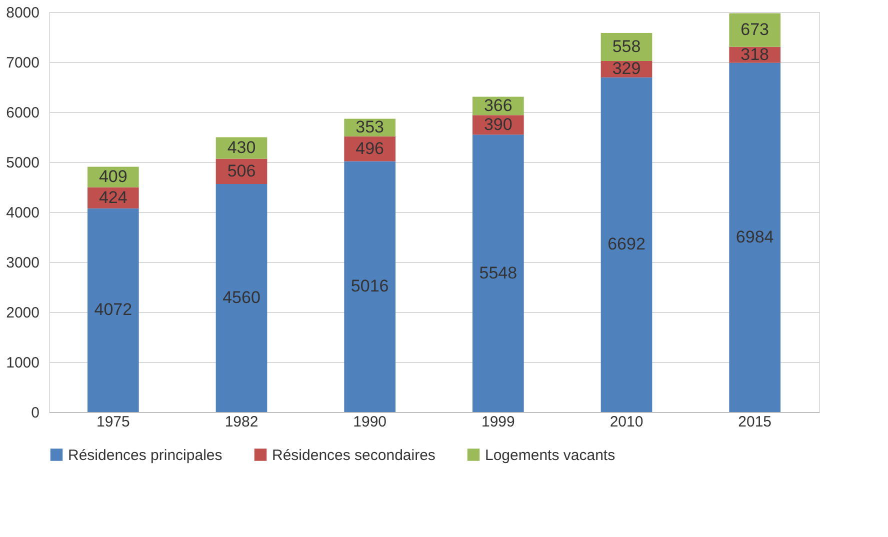 The image size is (888, 537). What do you see at coordinates (498, 124) in the screenshot?
I see `data-label: 390` at bounding box center [498, 124].